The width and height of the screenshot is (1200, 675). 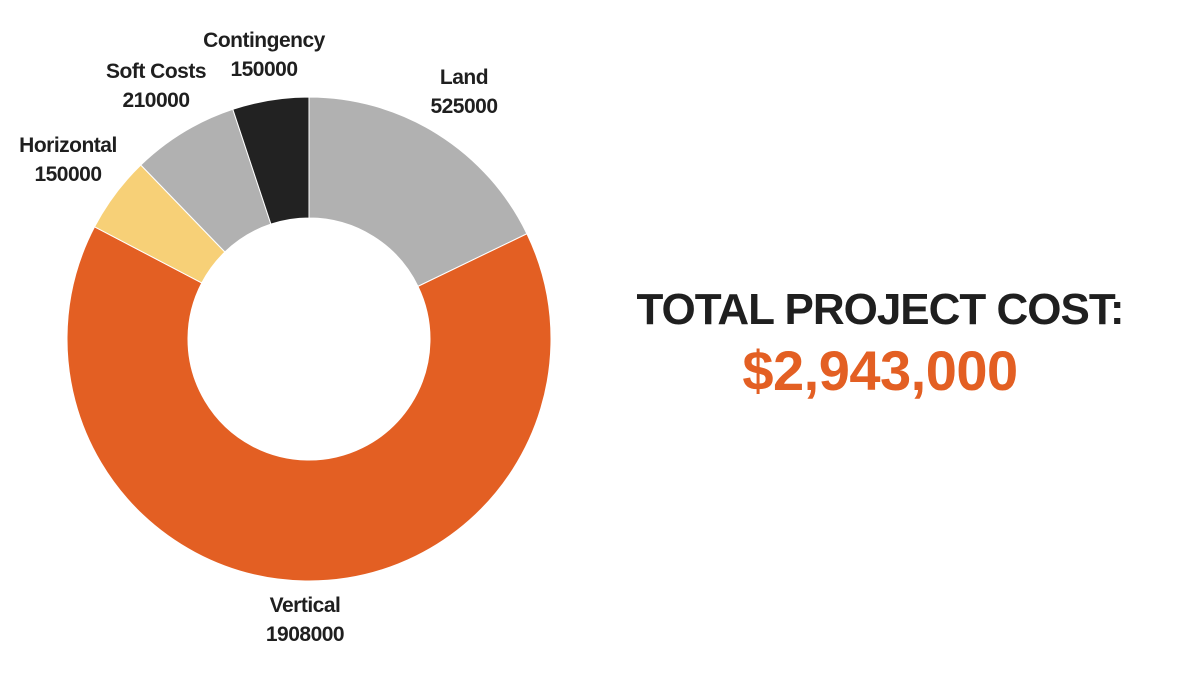 What do you see at coordinates (271, 160) in the screenshot?
I see `slice-contingency` at bounding box center [271, 160].